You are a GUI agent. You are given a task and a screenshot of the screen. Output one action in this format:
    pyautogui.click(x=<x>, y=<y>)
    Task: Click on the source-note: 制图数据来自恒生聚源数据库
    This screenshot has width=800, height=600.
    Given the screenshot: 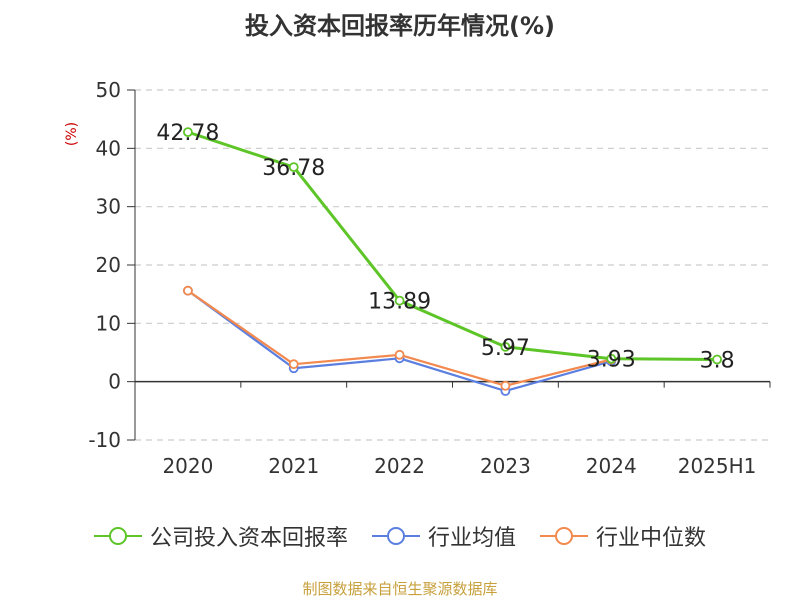 What is the action you would take?
    pyautogui.click(x=400, y=589)
    